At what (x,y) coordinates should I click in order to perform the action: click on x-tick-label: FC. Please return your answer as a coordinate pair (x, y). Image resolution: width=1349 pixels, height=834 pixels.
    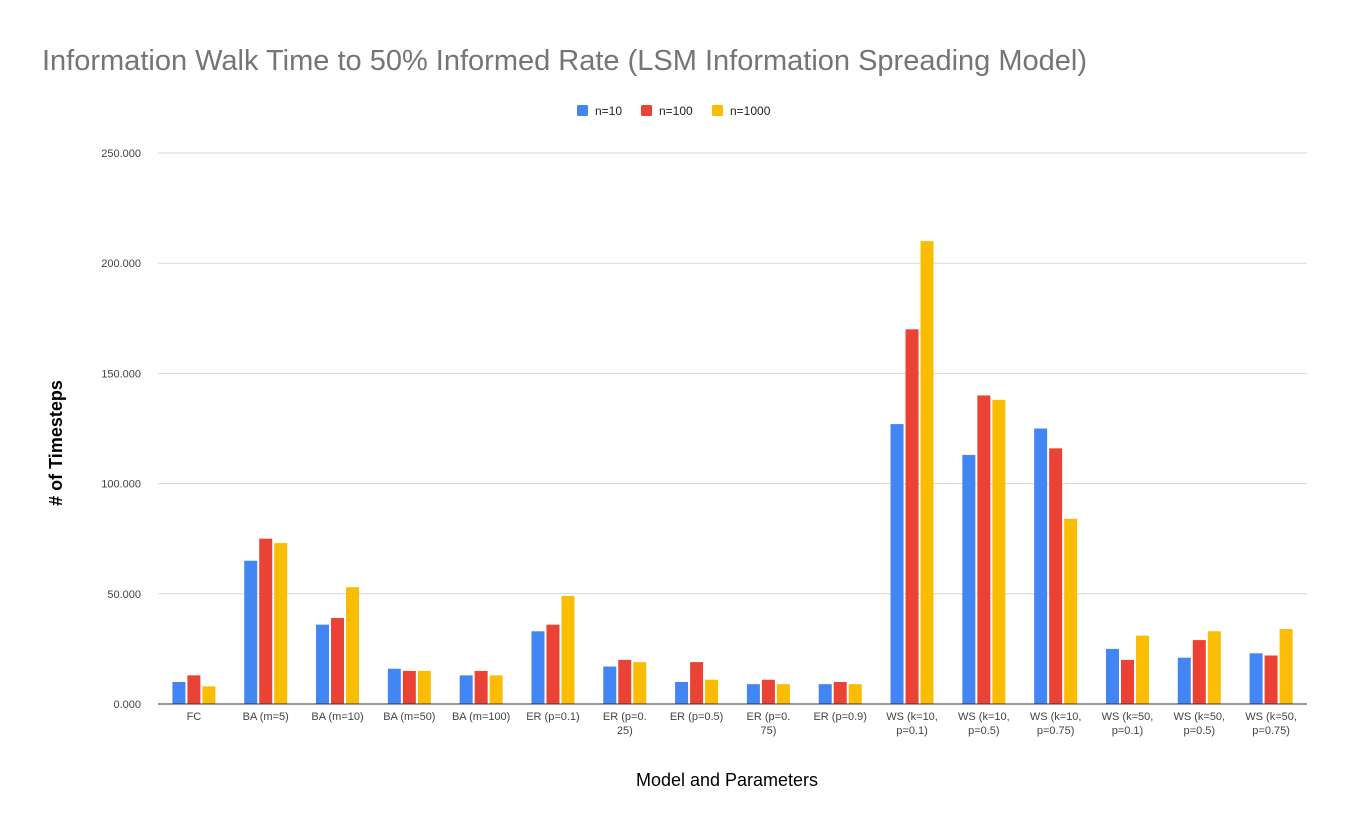
    Looking at the image, I should click on (194, 717).